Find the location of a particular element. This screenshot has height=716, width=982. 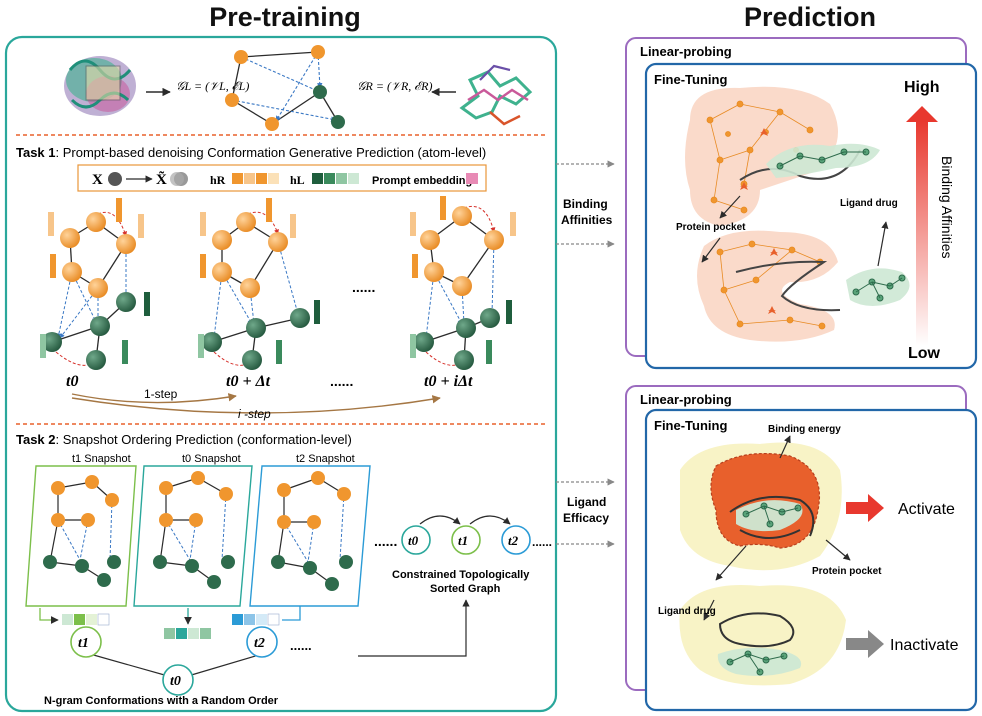

panel1-protein-lower is located at coordinates (769, 286).